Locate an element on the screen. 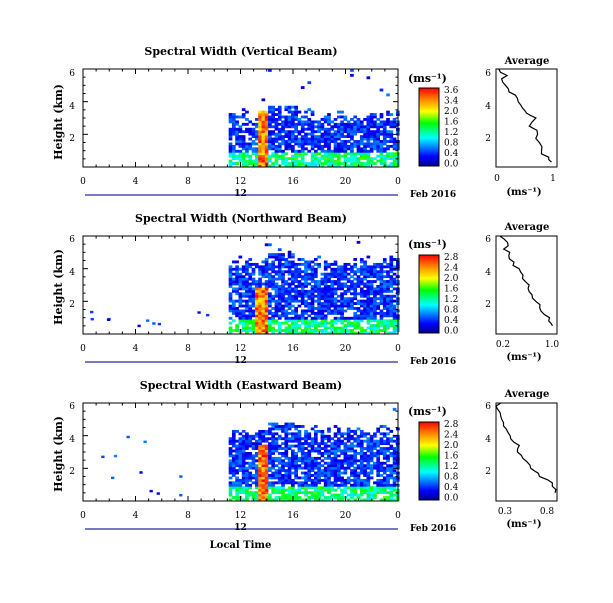 This screenshot has height=603, width=613. x-tick-label: 12 is located at coordinates (240, 349).